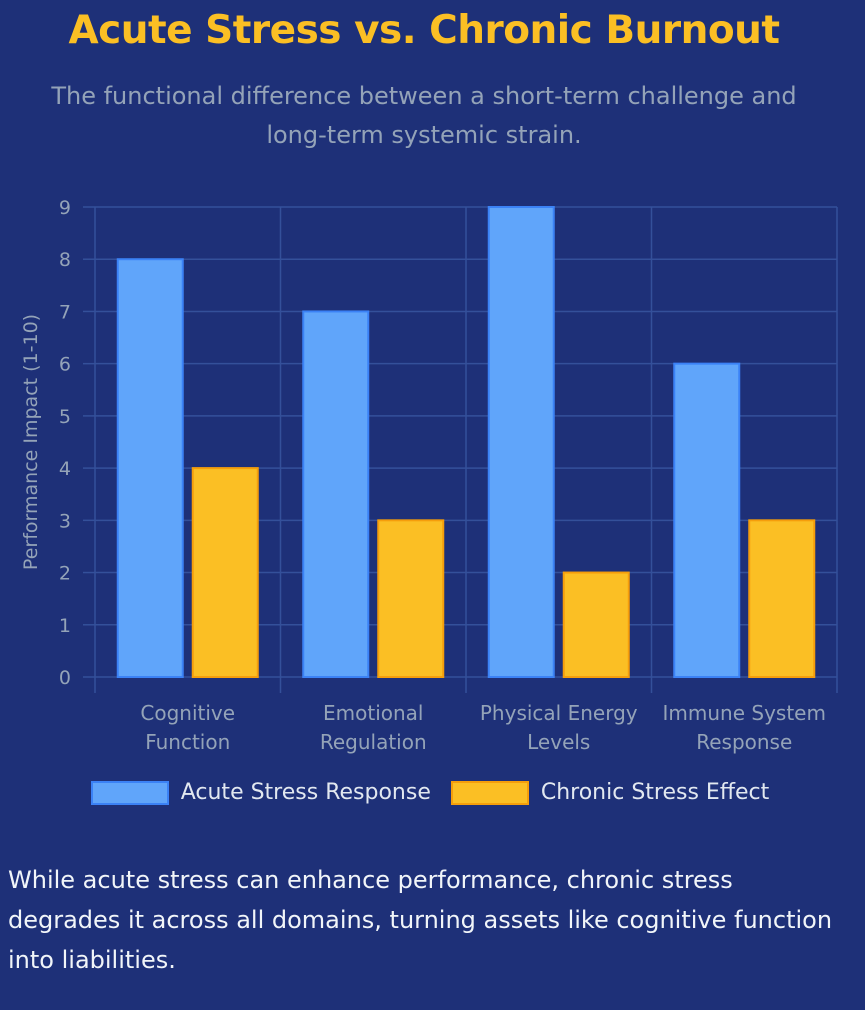 The image size is (865, 1010). What do you see at coordinates (373, 713) in the screenshot?
I see `x-tick-label-1-line-0: Emotional` at bounding box center [373, 713].